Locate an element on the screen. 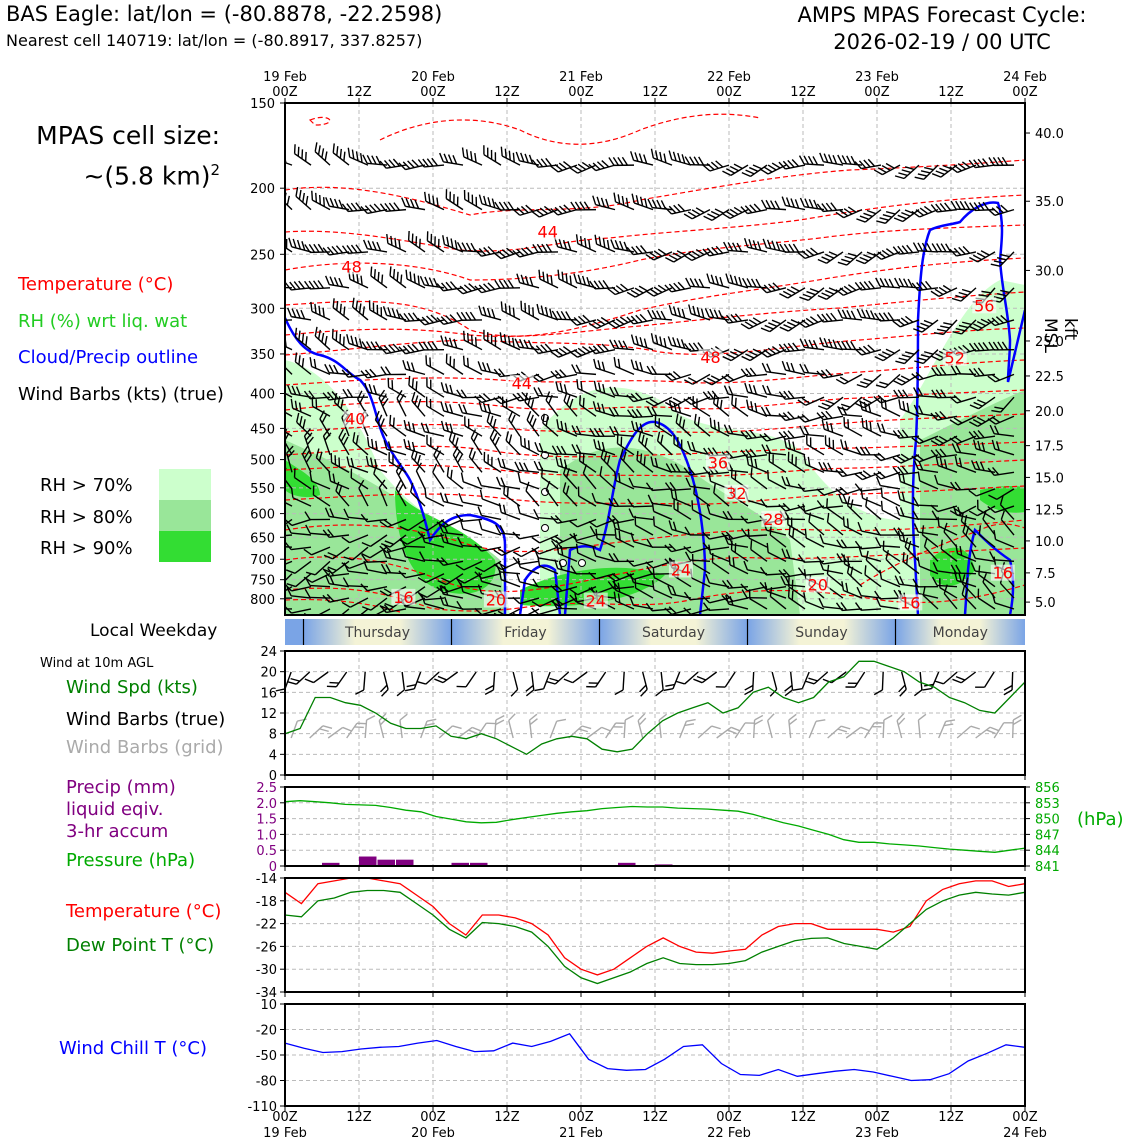 The width and height of the screenshot is (1140, 1140). surface-wind-barb-true is located at coordinates (619, 683).